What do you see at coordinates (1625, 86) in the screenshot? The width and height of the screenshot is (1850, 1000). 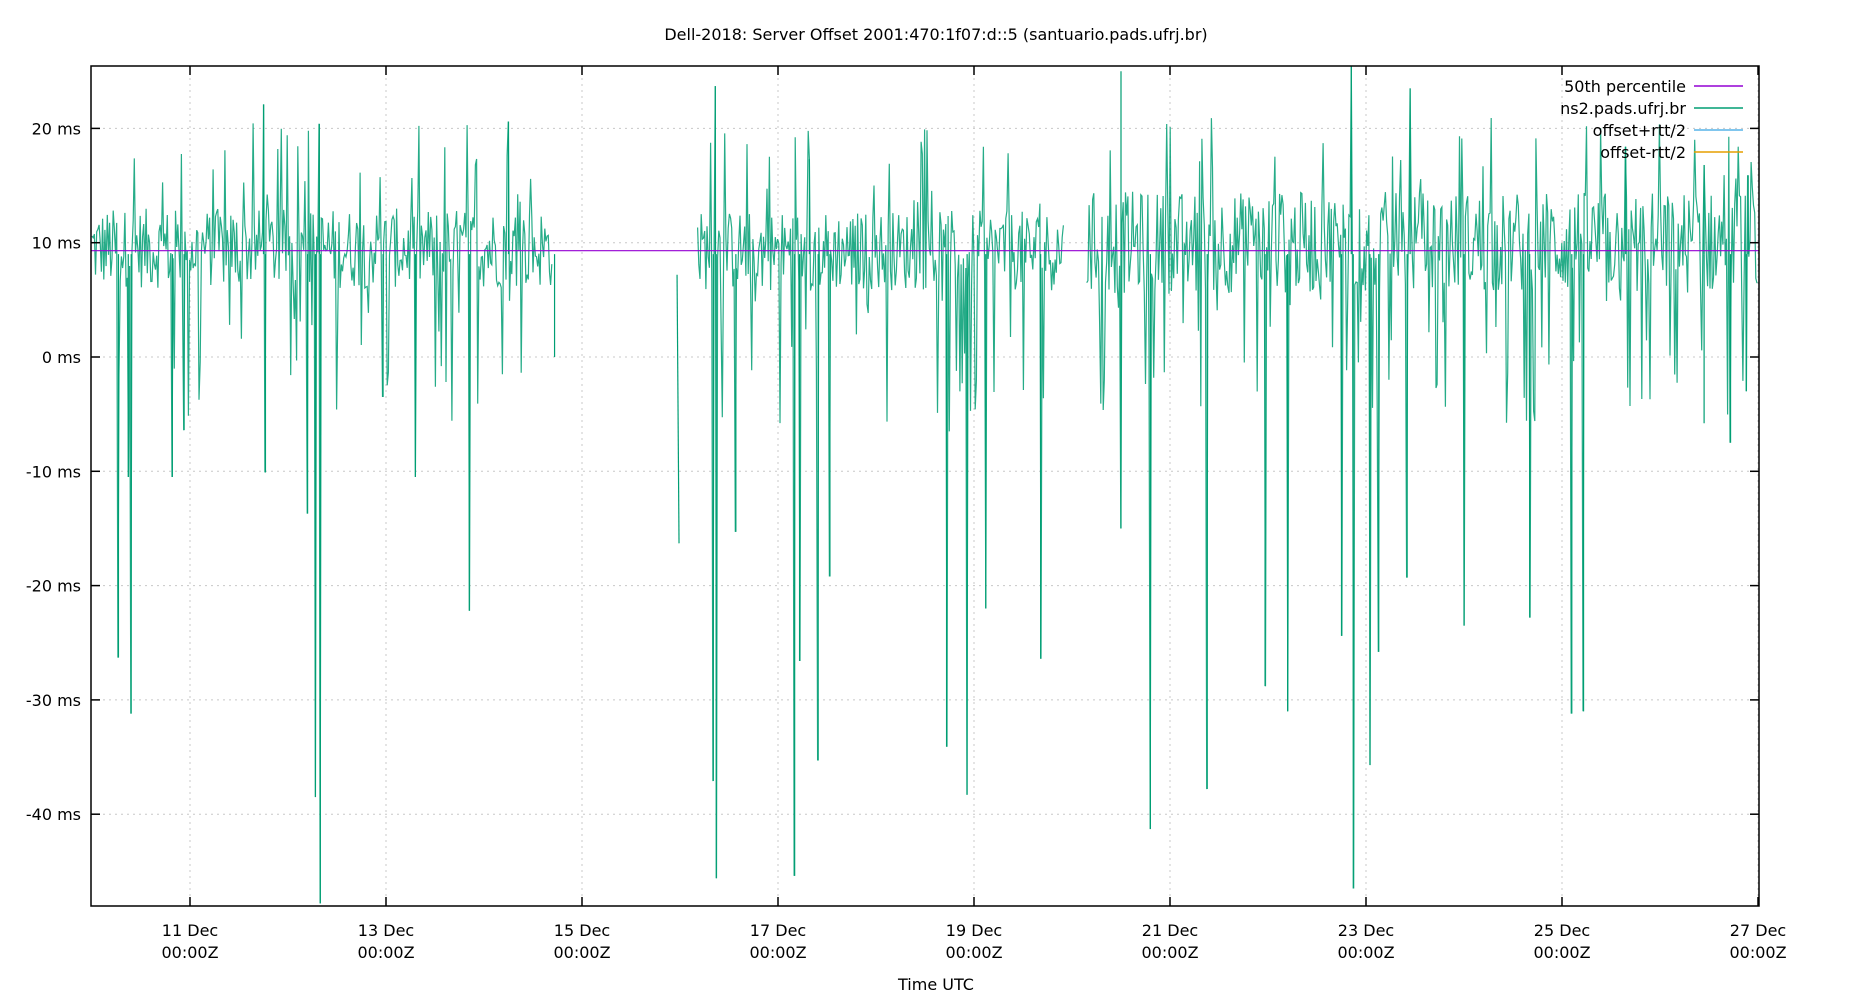 I see `legend-label: 50th percentile` at bounding box center [1625, 86].